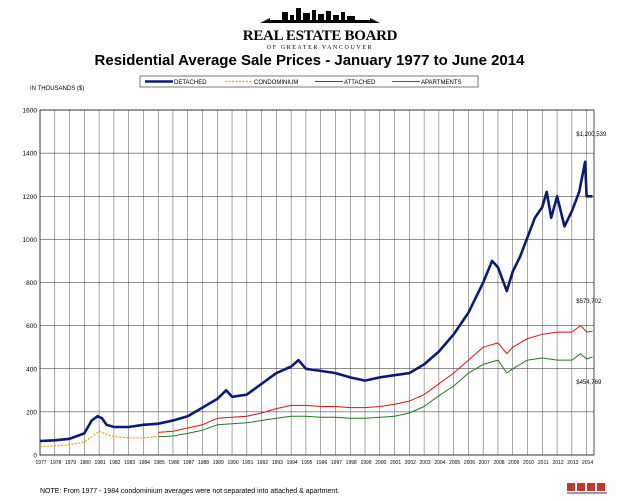 This screenshot has width=619, height=501. Describe the element at coordinates (306, 463) in the screenshot. I see `x-tick-label: 1995` at that location.